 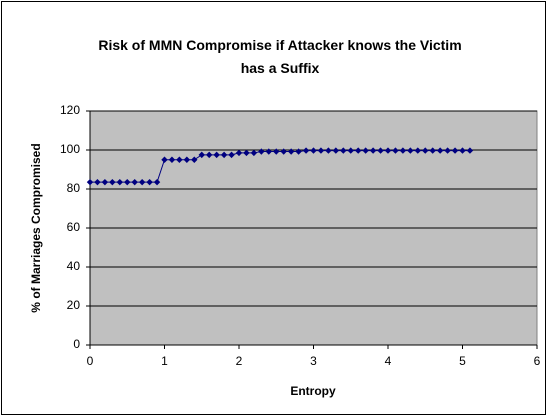 I want to click on y-tick-label: 120, so click(x=70, y=110).